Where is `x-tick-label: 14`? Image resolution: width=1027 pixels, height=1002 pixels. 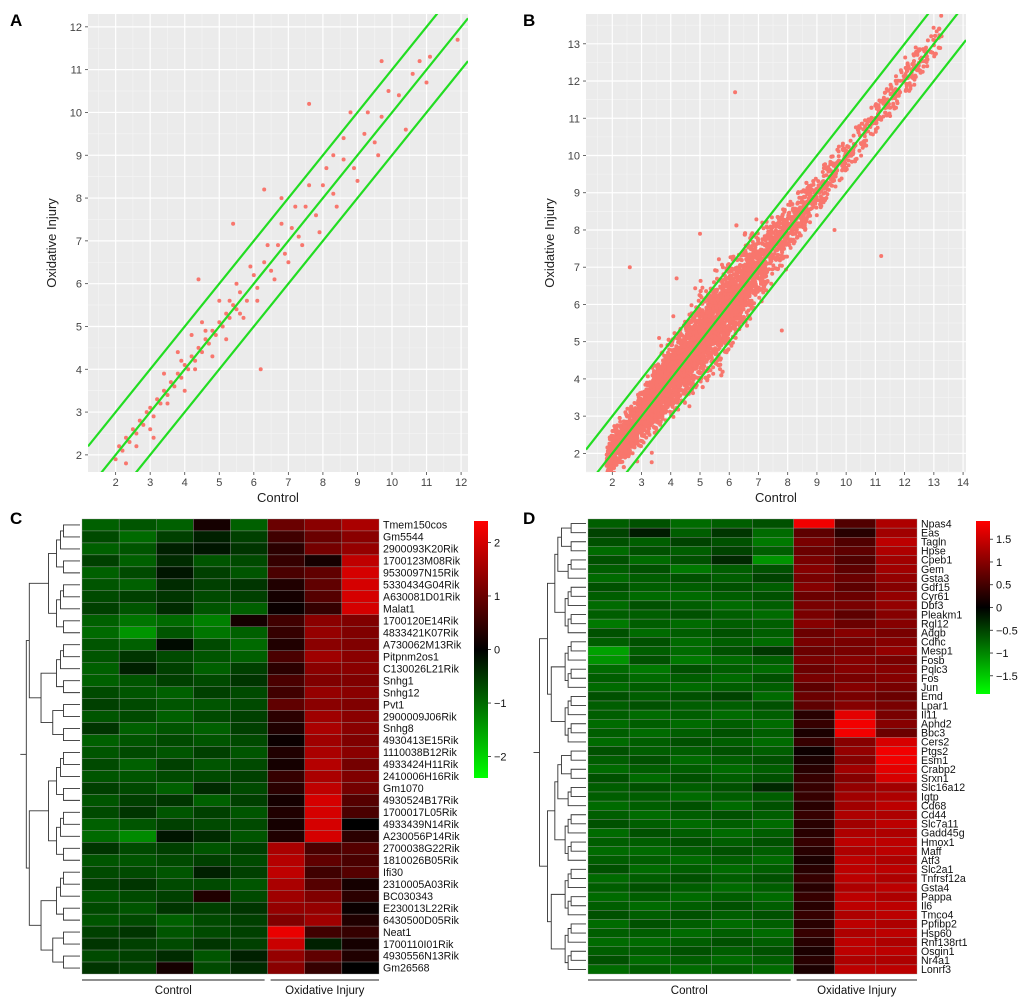
x-tick-label: 14 is located at coordinates (963, 483).